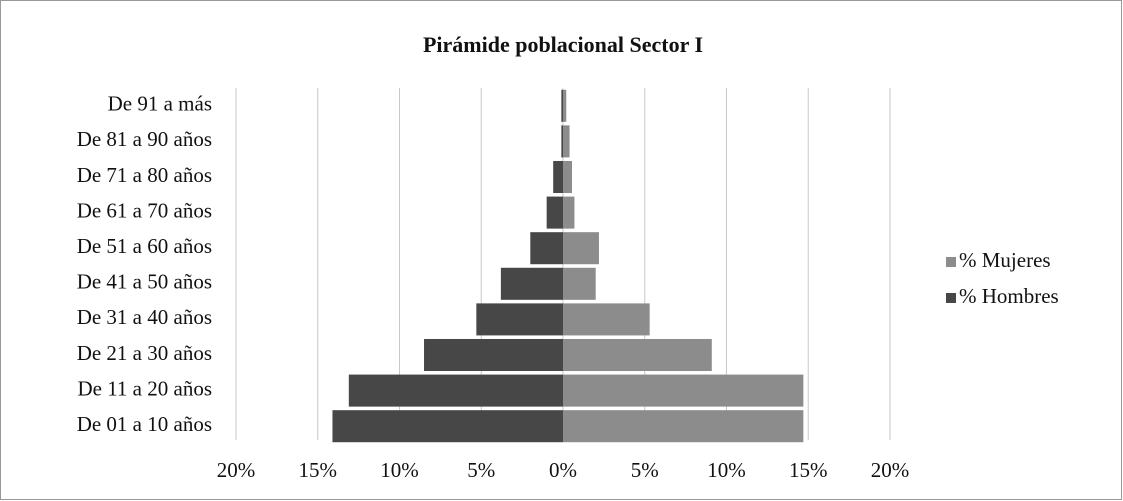 Image resolution: width=1123 pixels, height=501 pixels. What do you see at coordinates (144, 210) in the screenshot?
I see `y-tick-label: De 61 a 70 años` at bounding box center [144, 210].